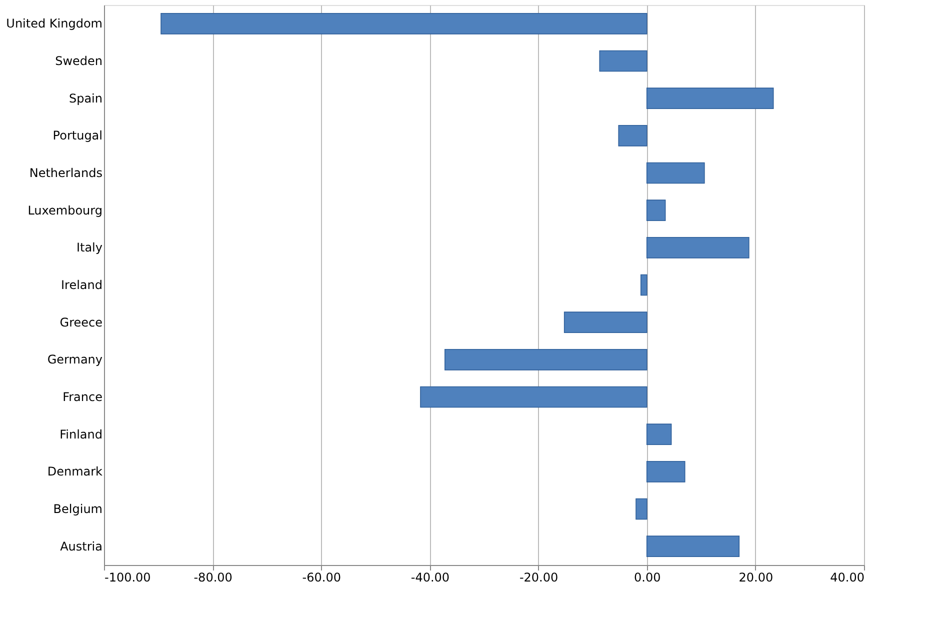  What do you see at coordinates (127, 577) in the screenshot?
I see `x-tick-label: -100.00` at bounding box center [127, 577].